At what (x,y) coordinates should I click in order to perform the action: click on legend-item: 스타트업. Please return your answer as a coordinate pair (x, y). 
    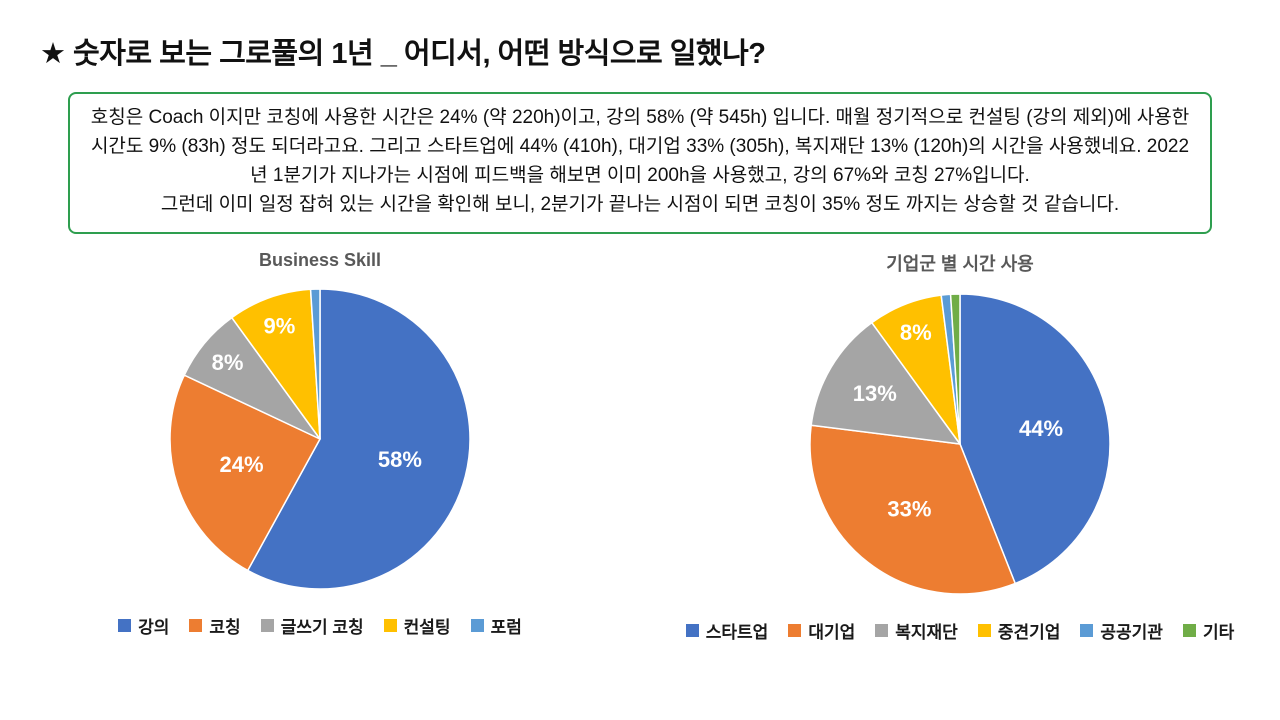
    Looking at the image, I should click on (727, 630).